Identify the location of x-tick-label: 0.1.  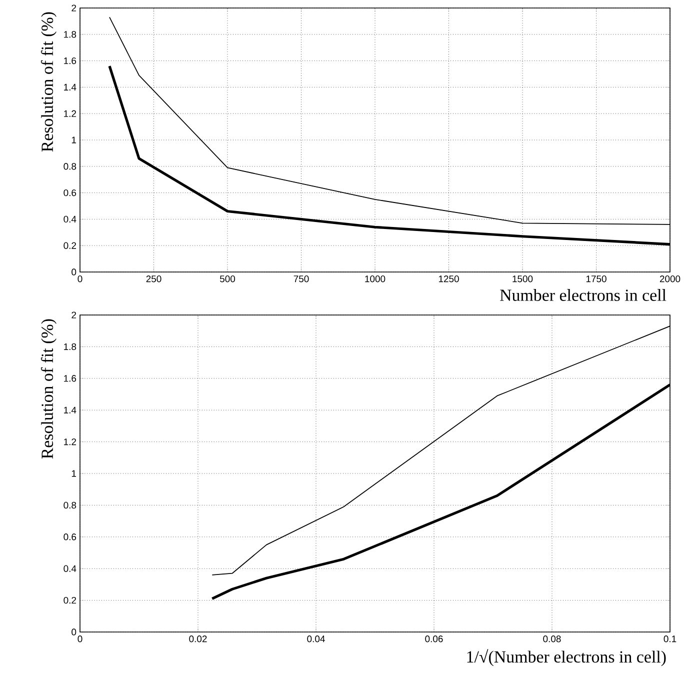
(670, 639).